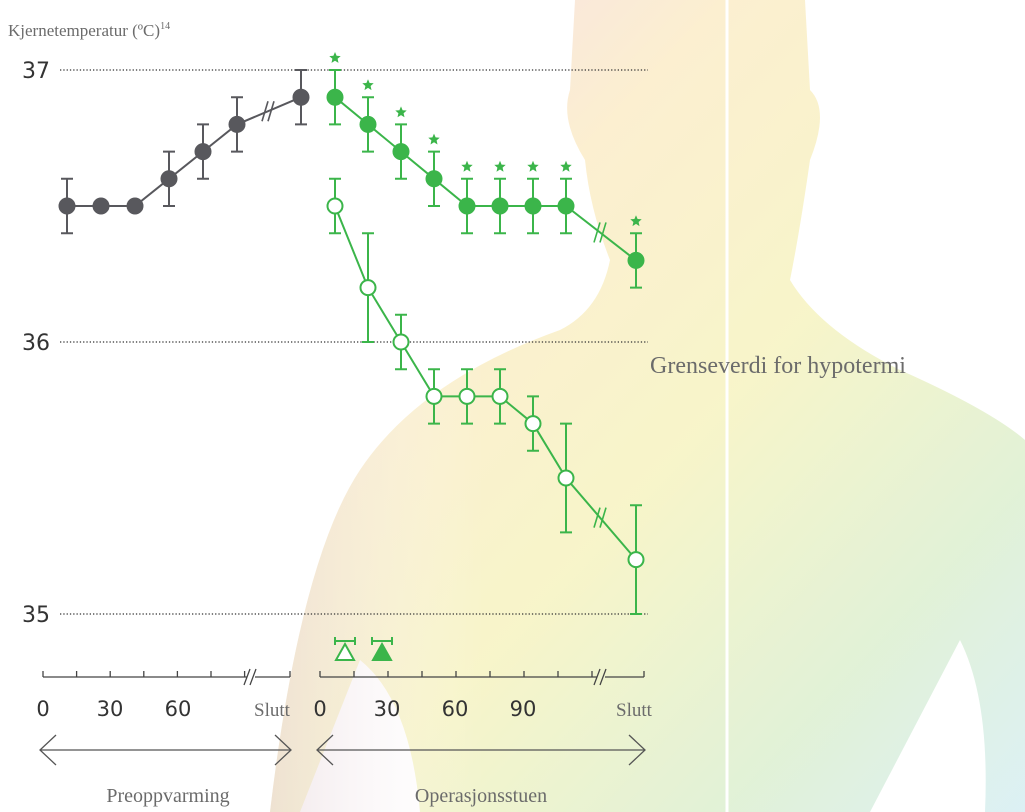 Image resolution: width=1025 pixels, height=812 pixels. I want to click on threshold-label: Grenseverdi for hypotermi, so click(778, 366).